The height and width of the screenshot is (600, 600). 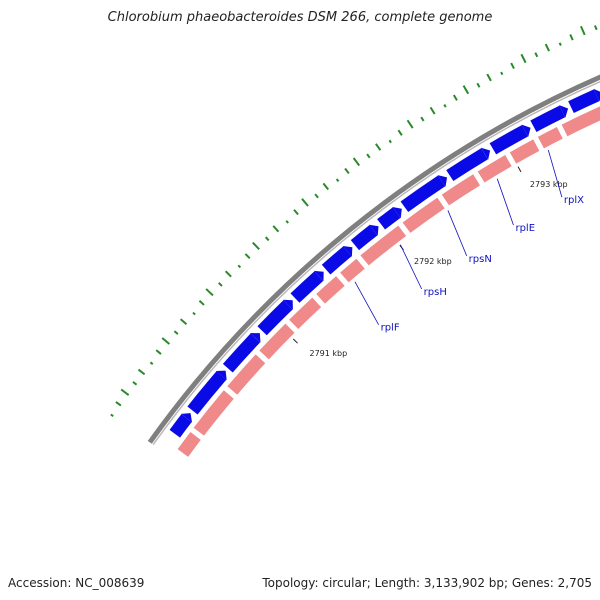 What do you see at coordinates (433, 261) in the screenshot?
I see `tick-label: 2792 kbp` at bounding box center [433, 261].